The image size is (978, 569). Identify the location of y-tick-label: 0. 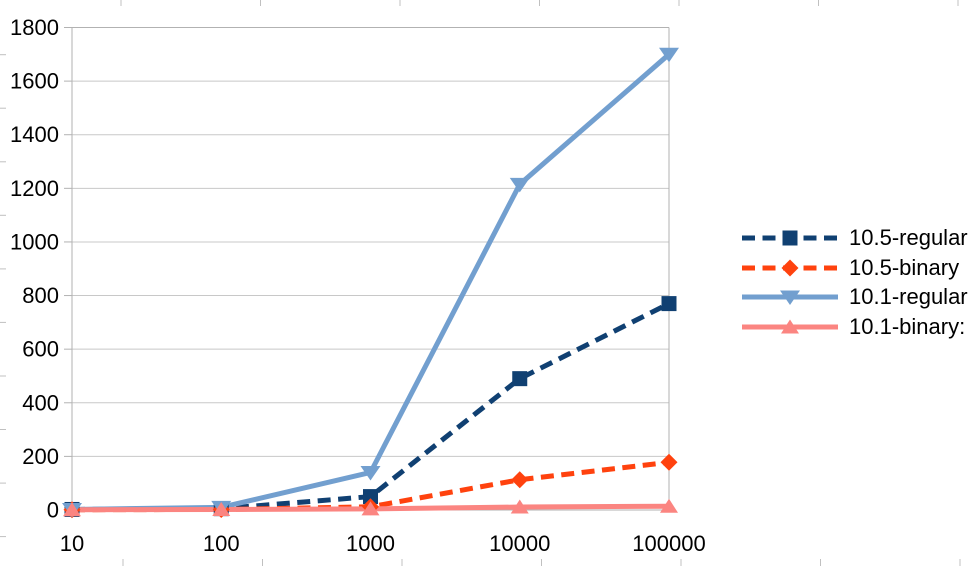
(53, 510).